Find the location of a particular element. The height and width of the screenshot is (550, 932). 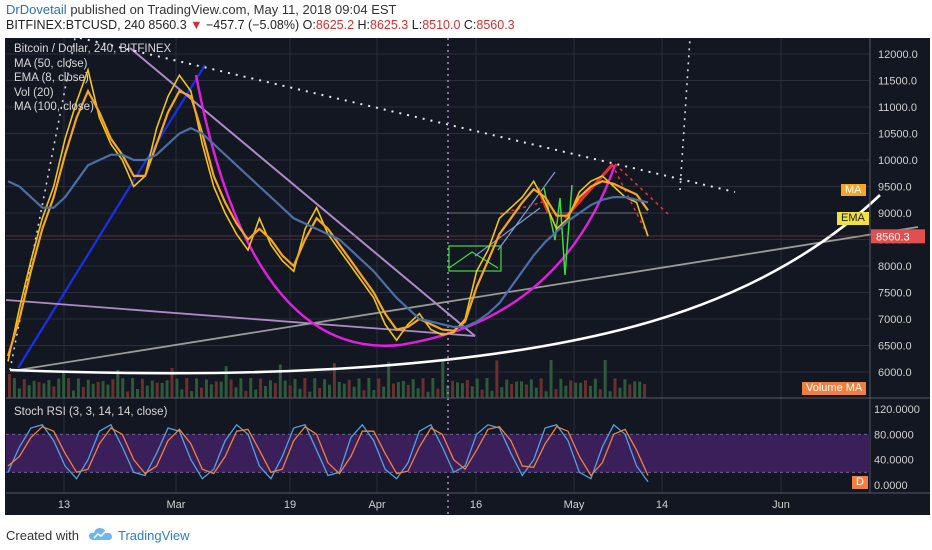

tradingview-brand: TradingView is located at coordinates (154, 535).